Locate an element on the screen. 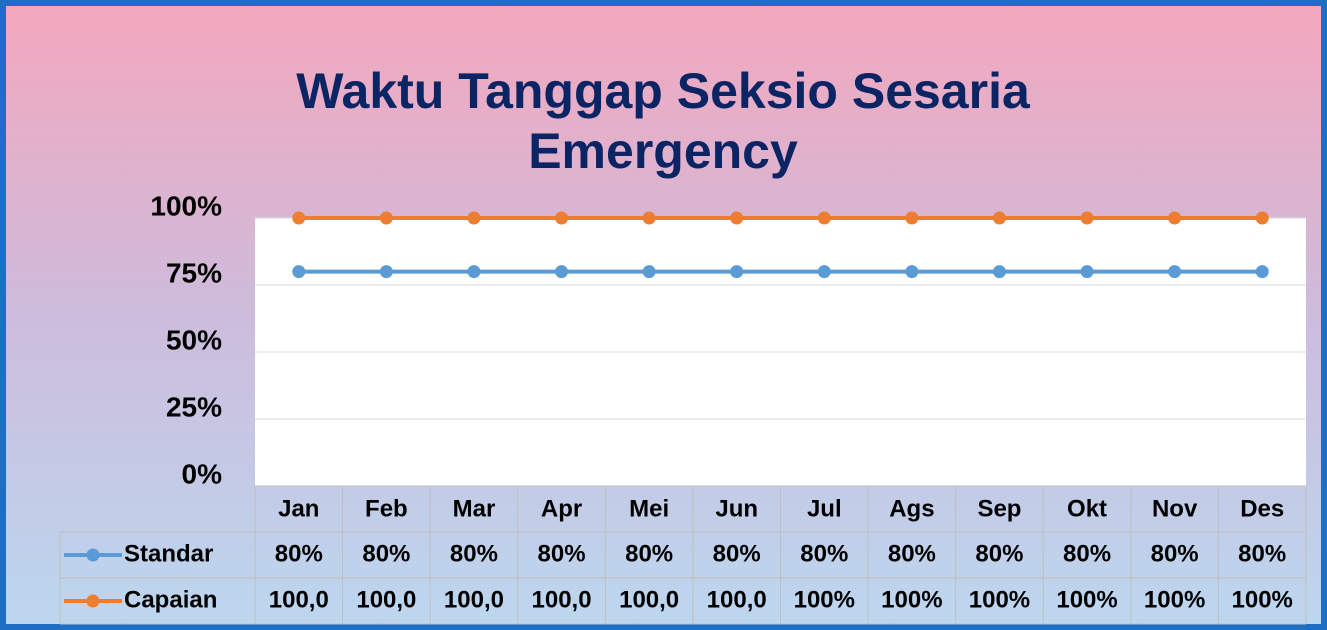 The image size is (1327, 630). y-tick-label: 75% is located at coordinates (194, 272).